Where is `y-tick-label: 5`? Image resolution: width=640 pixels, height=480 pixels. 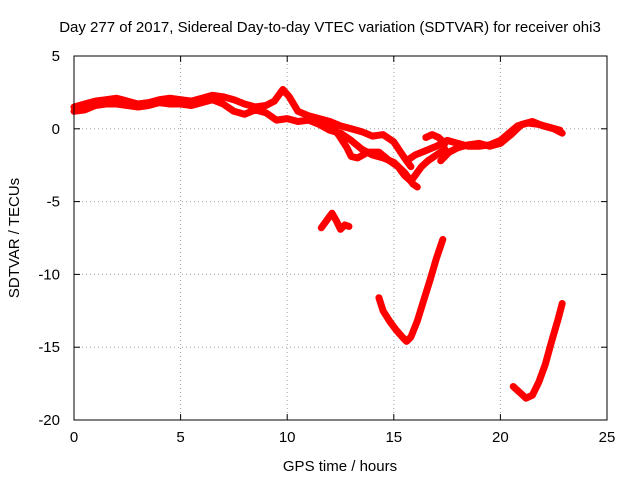
y-tick-label: 5 is located at coordinates (56, 56).